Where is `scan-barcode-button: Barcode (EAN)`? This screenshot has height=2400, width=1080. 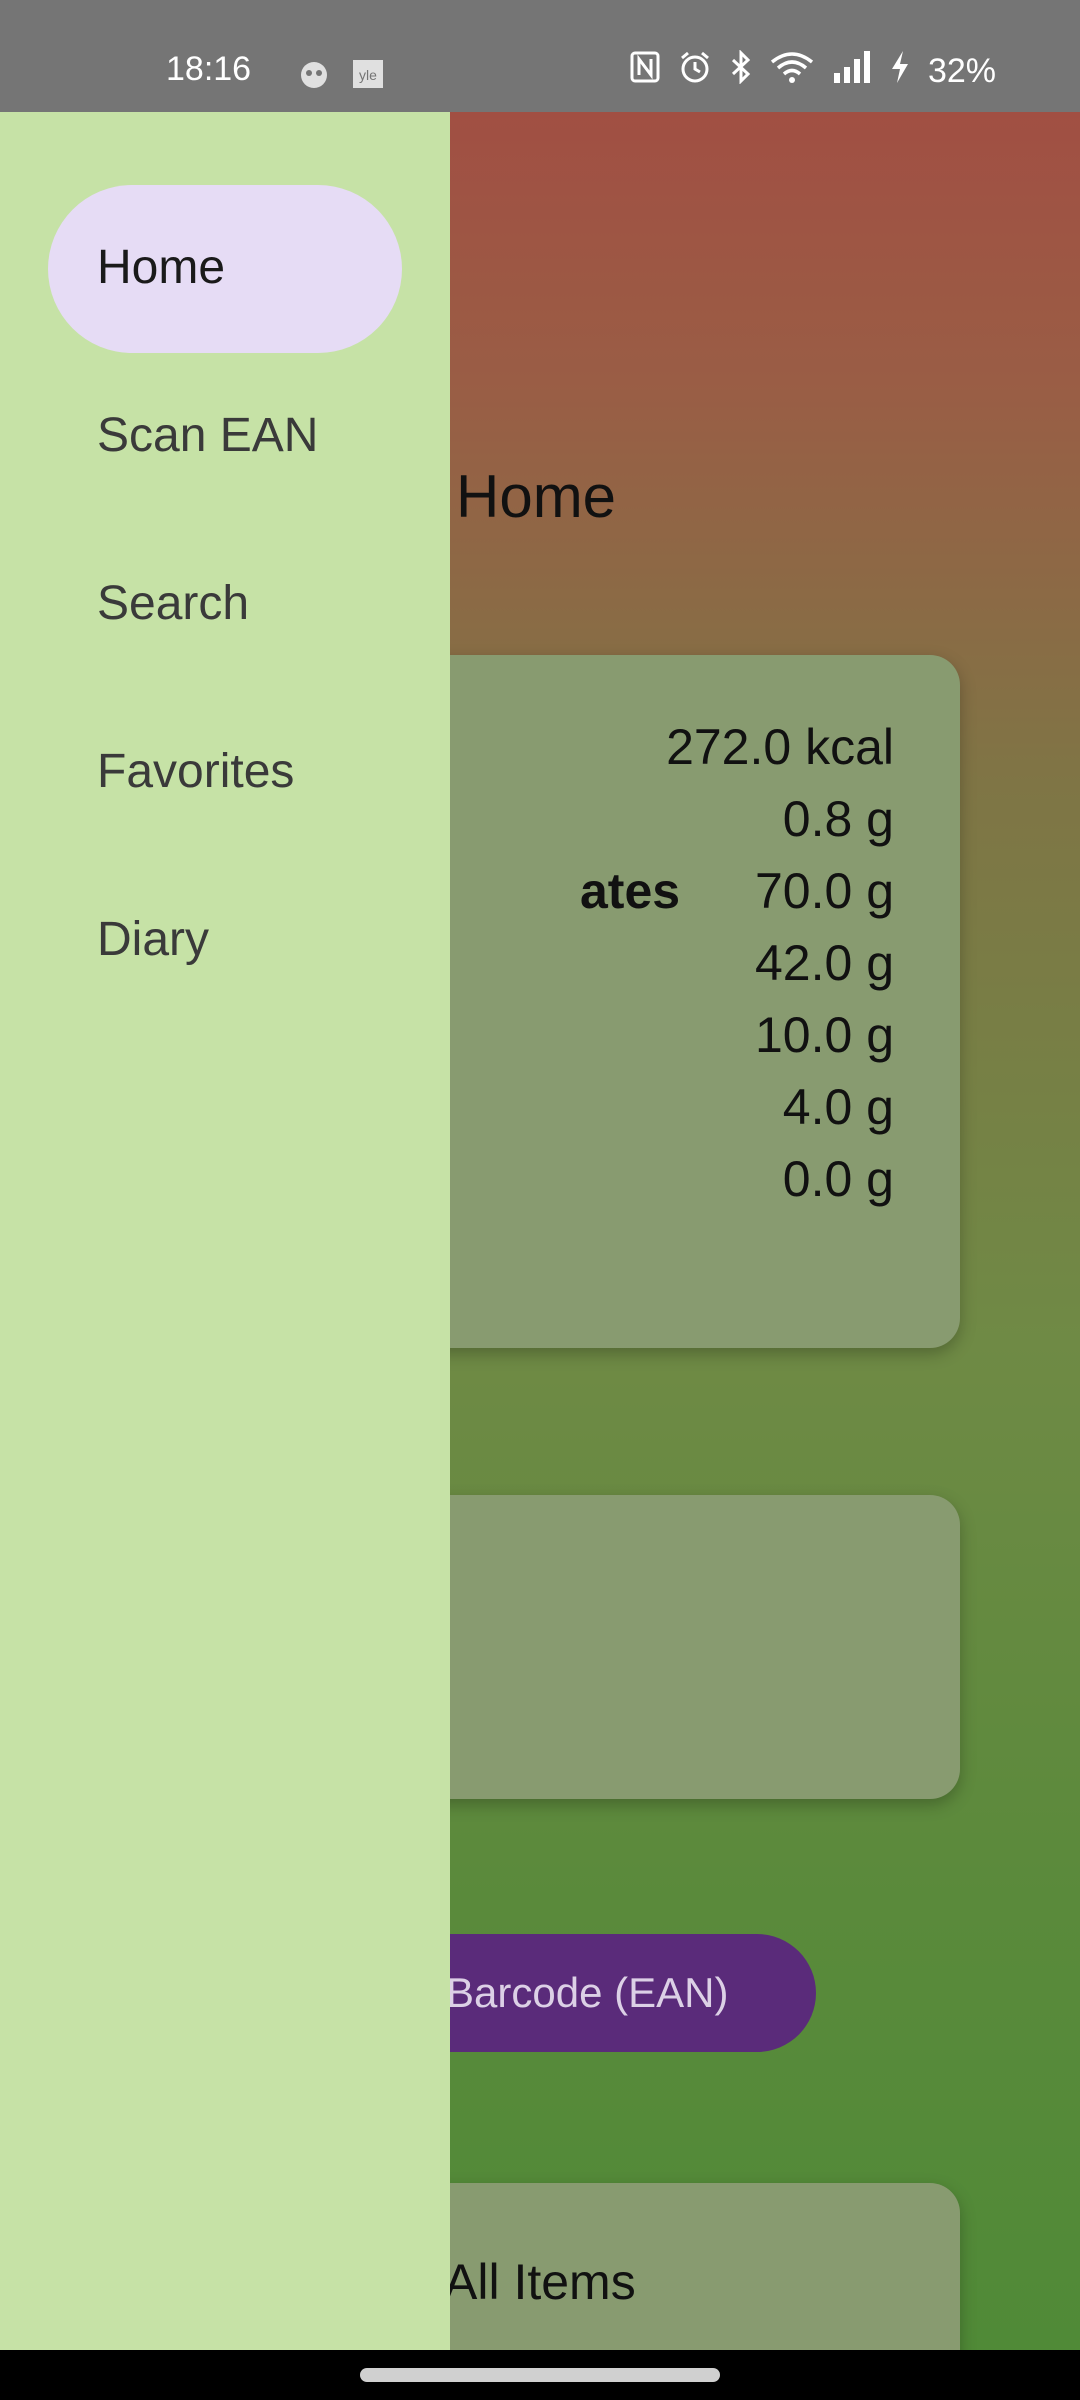 scan-barcode-button: Barcode (EAN) is located at coordinates (598, 1993).